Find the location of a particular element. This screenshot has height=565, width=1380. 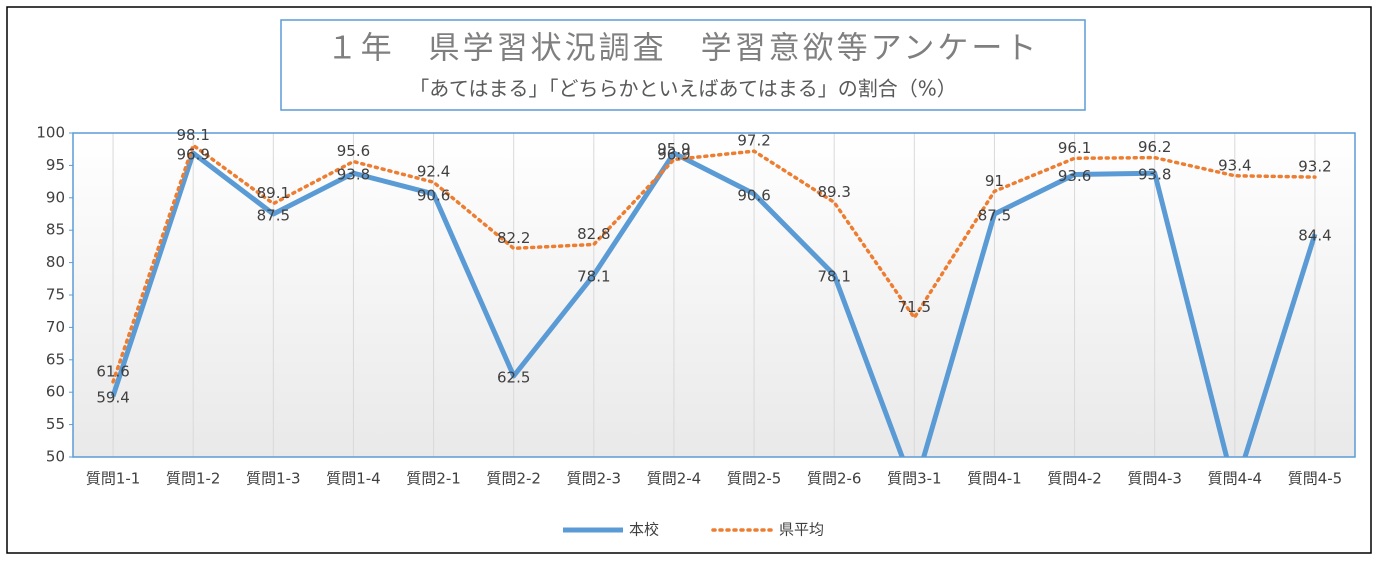

y-tick-label: 50 is located at coordinates (55, 457).